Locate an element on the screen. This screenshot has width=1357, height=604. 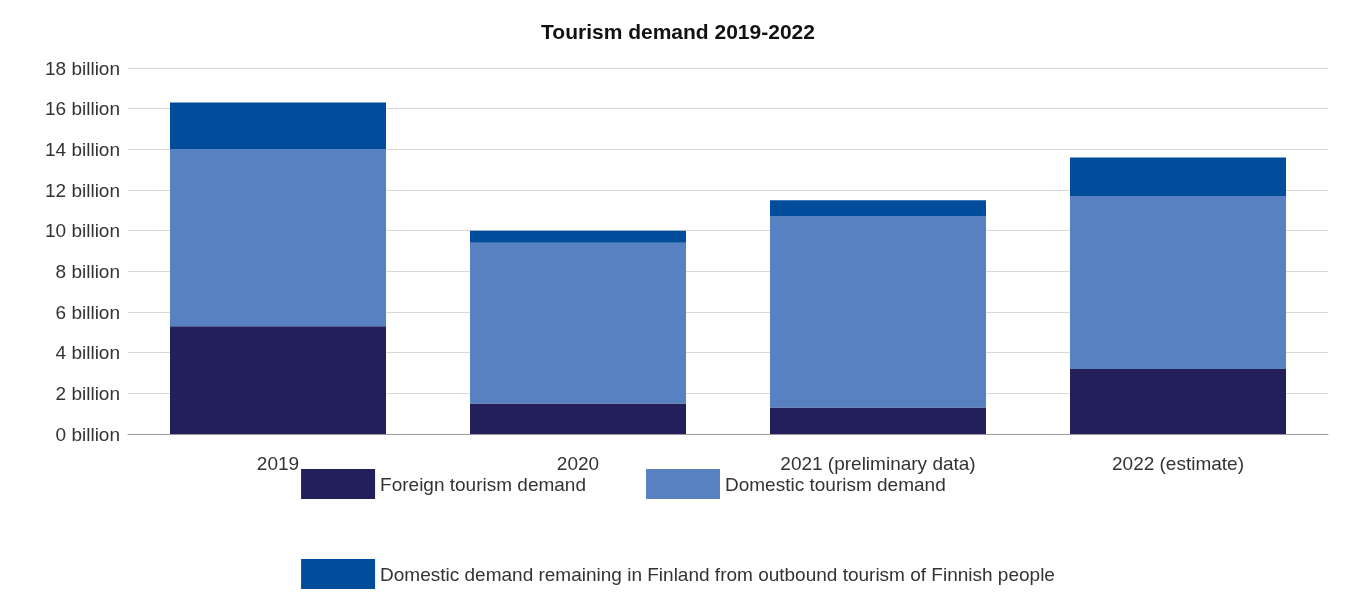
y-tick-label: 18 billion is located at coordinates (82, 68).